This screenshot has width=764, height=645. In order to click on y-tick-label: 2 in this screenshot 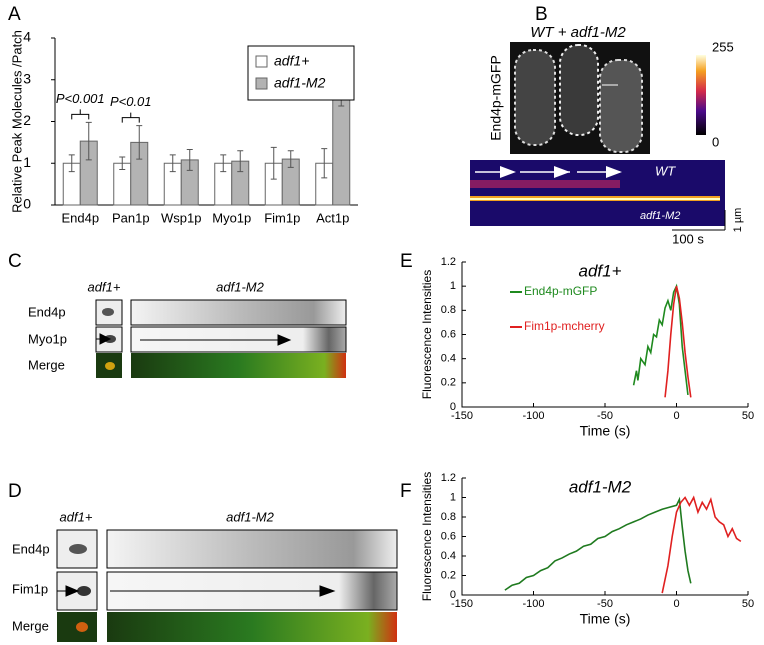, I will do `click(27, 120)`.